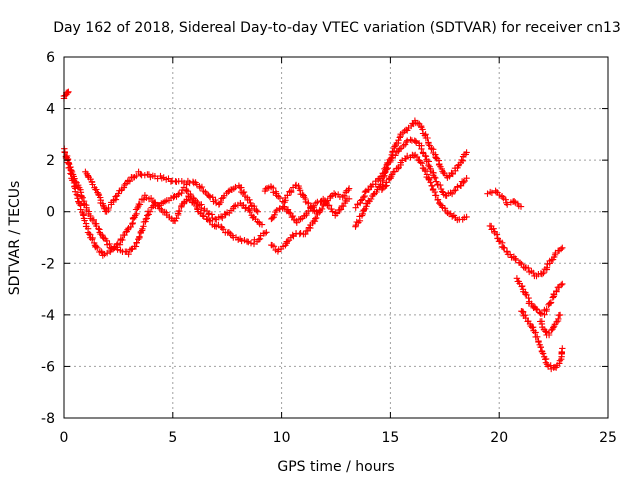 This screenshot has height=480, width=640. What do you see at coordinates (64, 438) in the screenshot?
I see `x-tick-label: 0` at bounding box center [64, 438].